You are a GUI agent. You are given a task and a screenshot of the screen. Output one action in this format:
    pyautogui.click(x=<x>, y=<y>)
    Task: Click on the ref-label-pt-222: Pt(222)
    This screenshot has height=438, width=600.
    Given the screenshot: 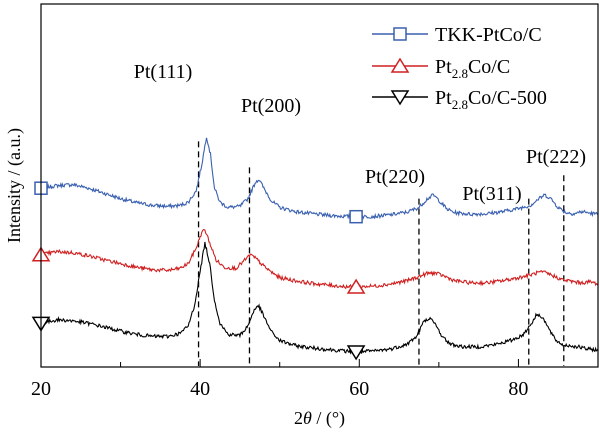 What is the action you would take?
    pyautogui.click(x=556, y=157)
    